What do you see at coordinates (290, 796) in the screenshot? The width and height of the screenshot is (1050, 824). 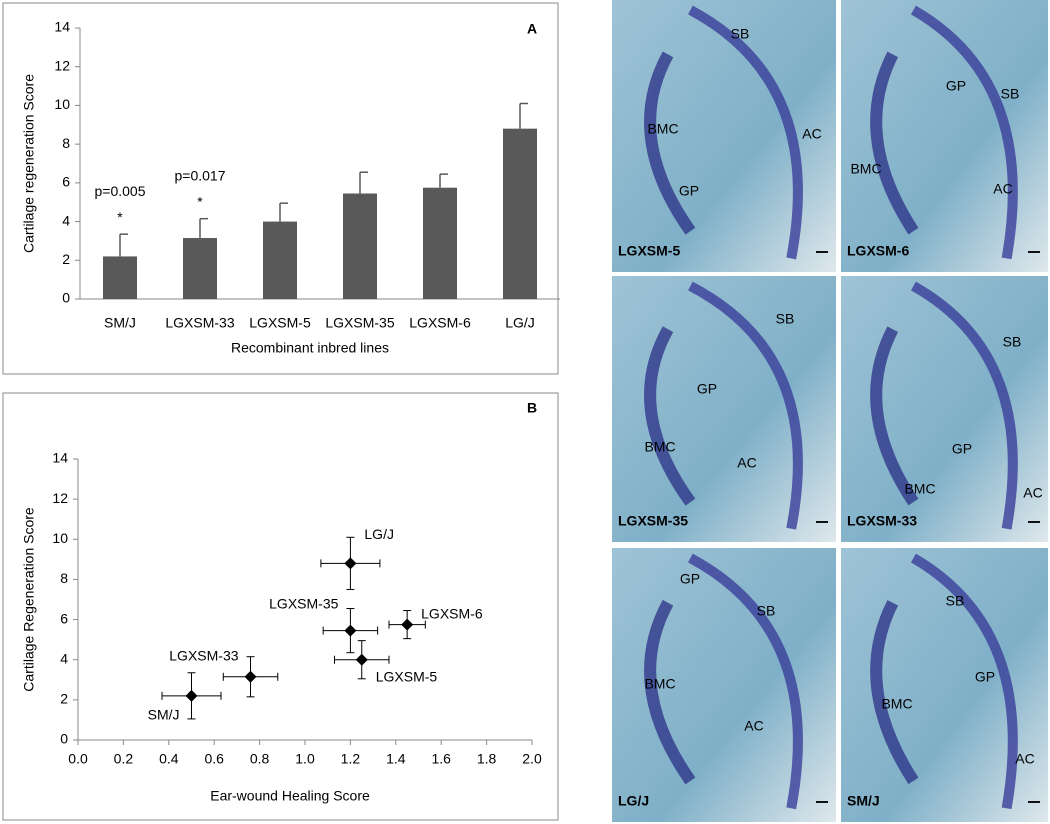 I see `x-axis-title: Ear-wound Healing Score` at bounding box center [290, 796].